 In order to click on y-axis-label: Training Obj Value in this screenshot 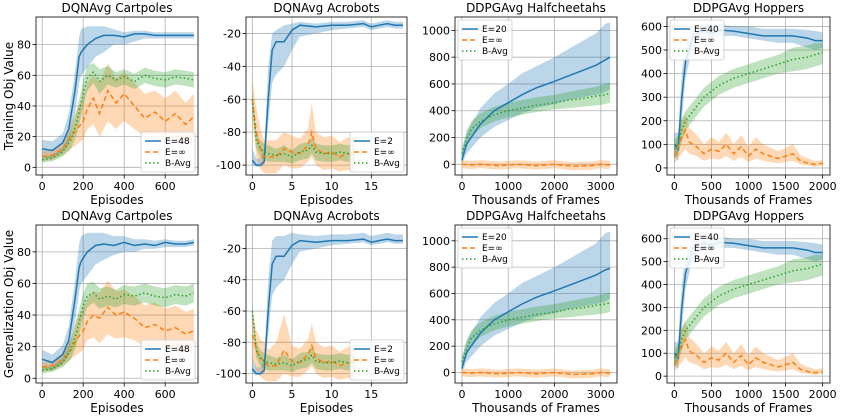, I will do `click(9, 96)`.